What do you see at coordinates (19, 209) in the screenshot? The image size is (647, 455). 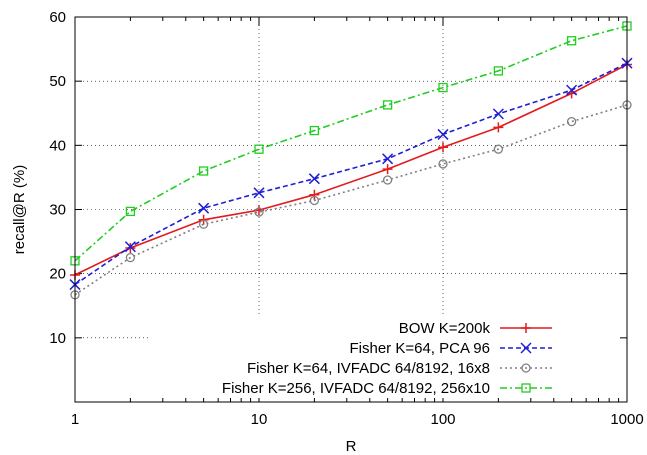 I see `y-axis-title: recall@R (%)` at bounding box center [19, 209].